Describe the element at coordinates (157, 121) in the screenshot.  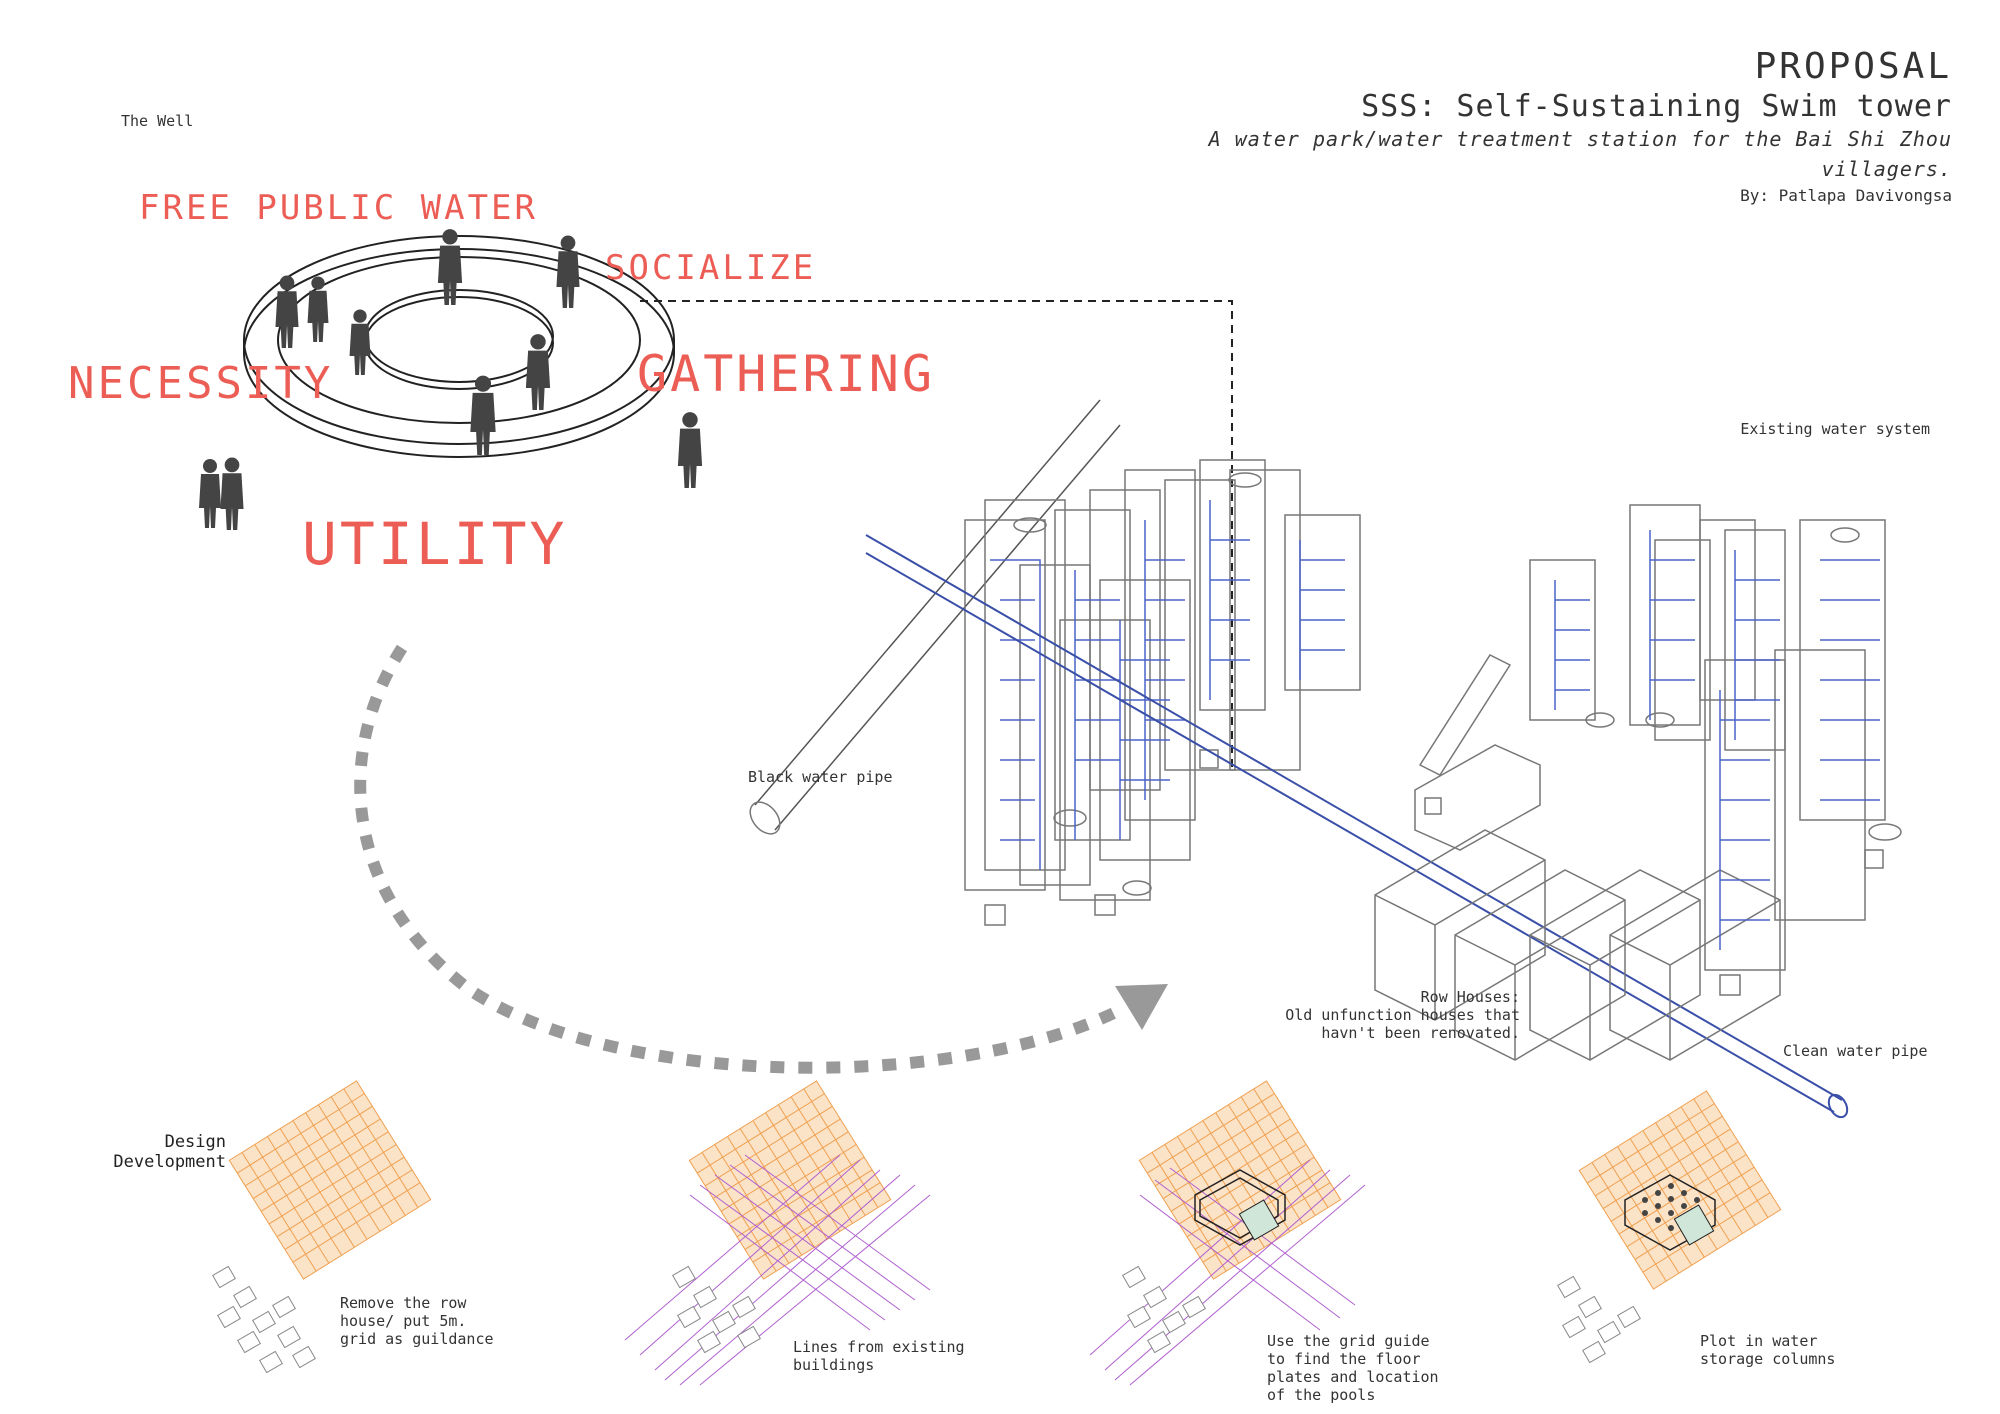
I see `the-well-label: The Well` at that location.